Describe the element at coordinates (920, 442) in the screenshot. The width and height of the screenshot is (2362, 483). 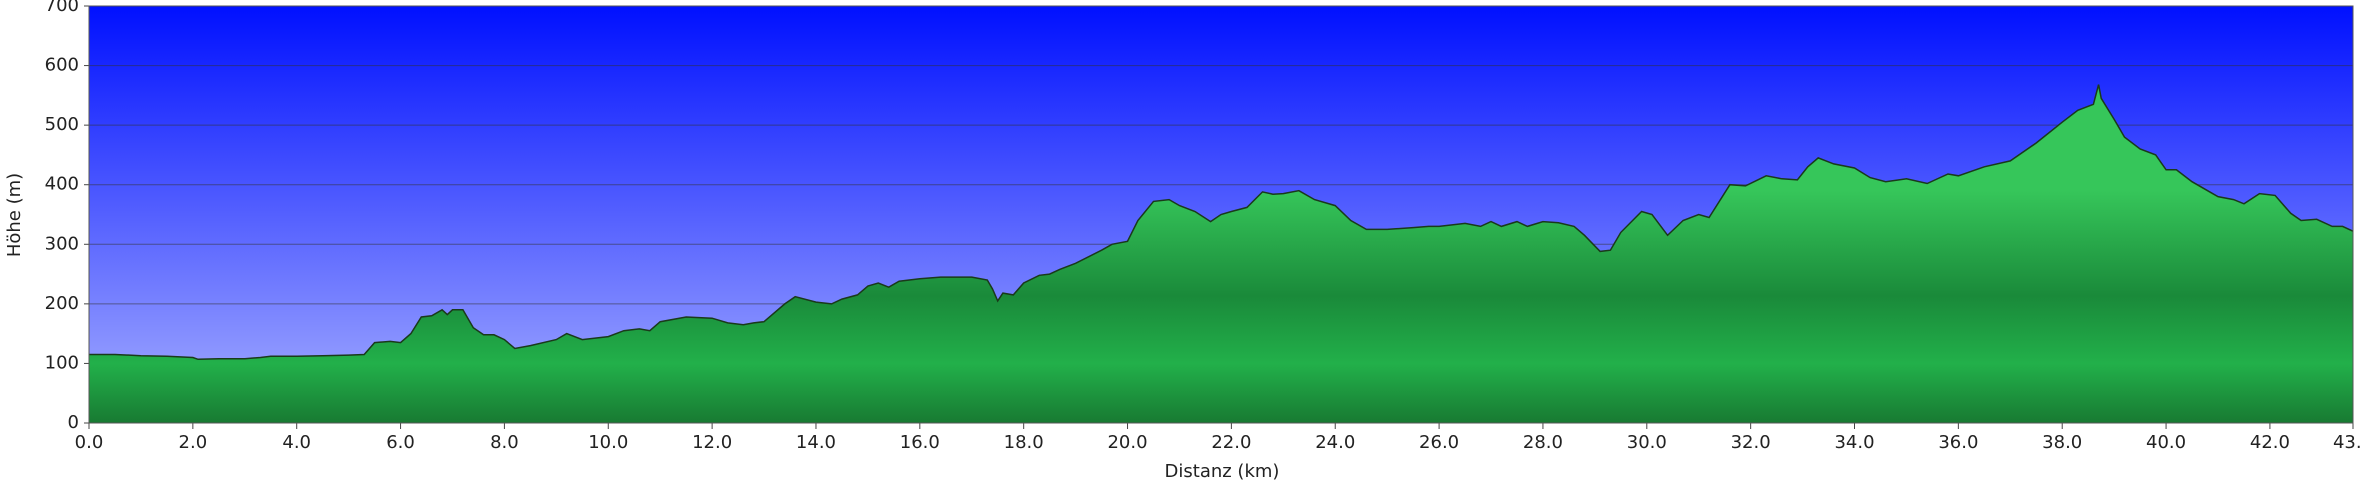
I see `x-tick-label: 16.0` at that location.